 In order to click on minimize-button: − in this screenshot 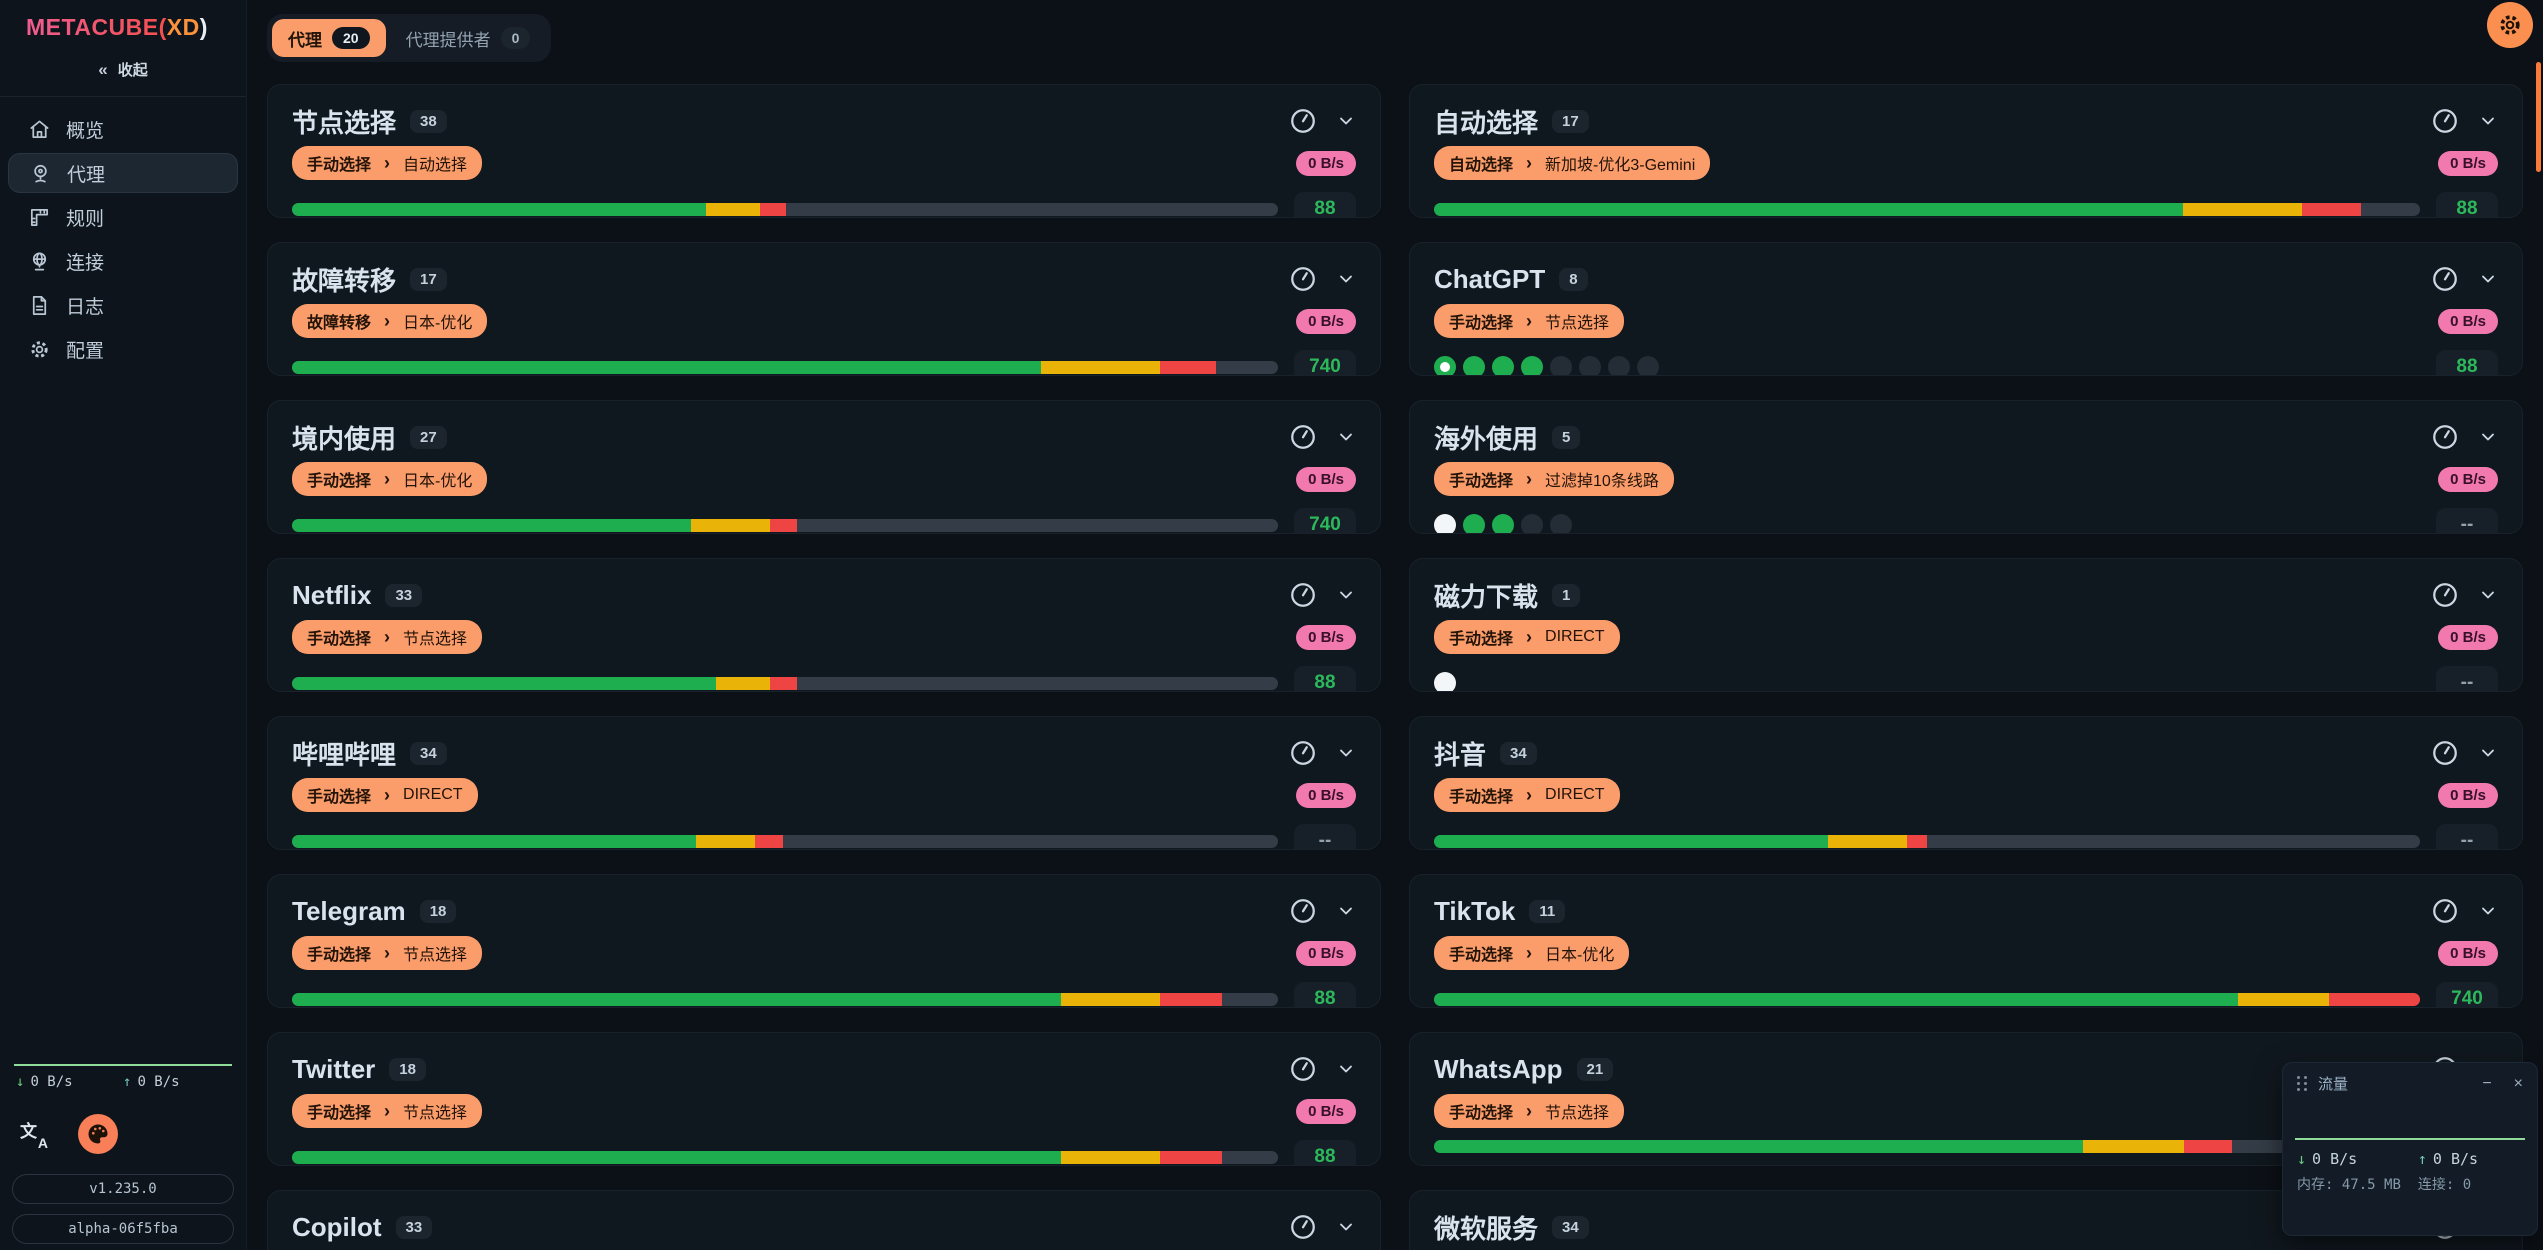, I will do `click(2487, 1083)`.